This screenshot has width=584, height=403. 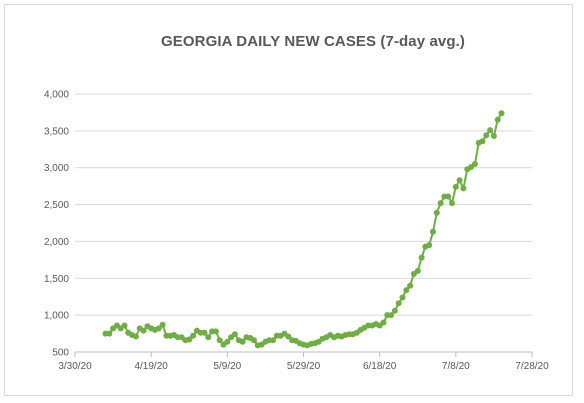 I want to click on y-tick-label: 3,500, so click(x=56, y=131).